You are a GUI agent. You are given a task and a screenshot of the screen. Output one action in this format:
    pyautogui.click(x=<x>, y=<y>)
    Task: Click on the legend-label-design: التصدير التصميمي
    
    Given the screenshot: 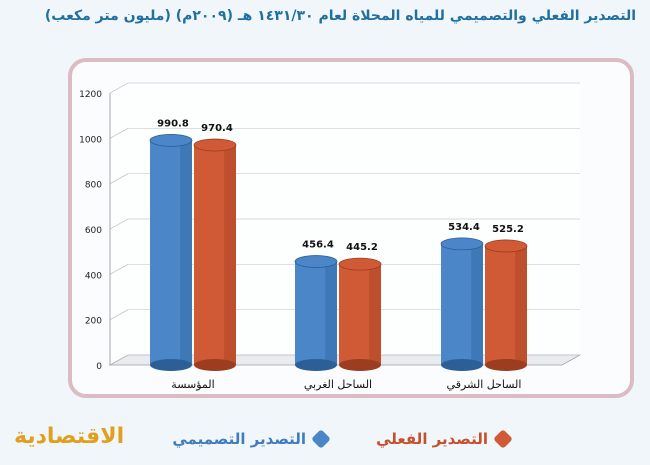 What is the action you would take?
    pyautogui.click(x=239, y=439)
    